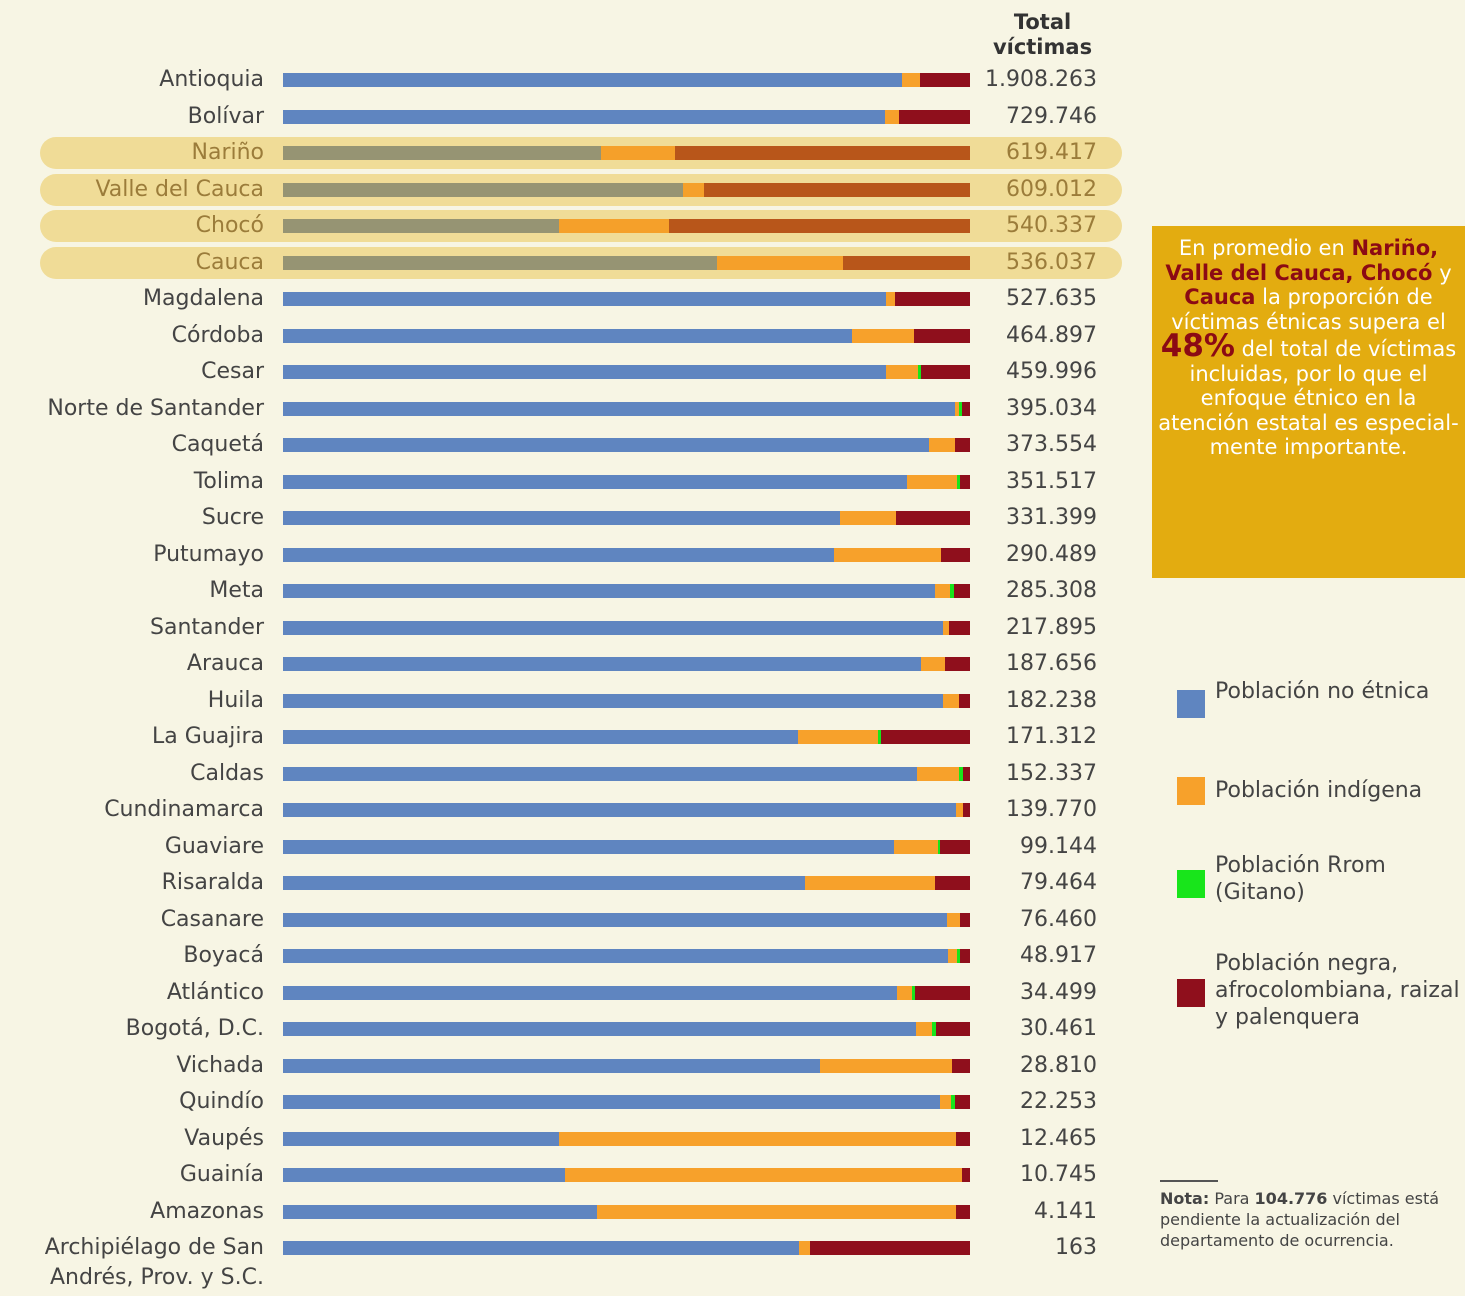 This screenshot has width=1465, height=1296. Describe the element at coordinates (1051, 809) in the screenshot. I see `total-label: 139.770` at that location.